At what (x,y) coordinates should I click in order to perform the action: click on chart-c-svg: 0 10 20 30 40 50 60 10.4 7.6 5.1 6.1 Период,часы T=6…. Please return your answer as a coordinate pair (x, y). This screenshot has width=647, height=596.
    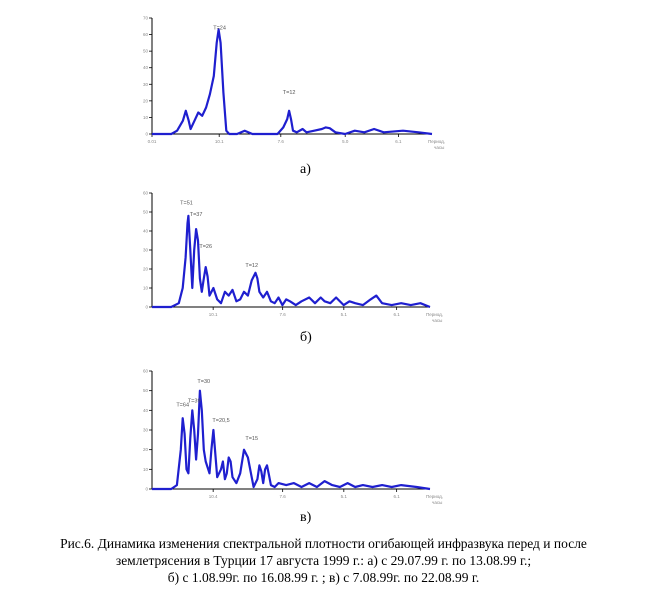
    Looking at the image, I should click on (293, 437).